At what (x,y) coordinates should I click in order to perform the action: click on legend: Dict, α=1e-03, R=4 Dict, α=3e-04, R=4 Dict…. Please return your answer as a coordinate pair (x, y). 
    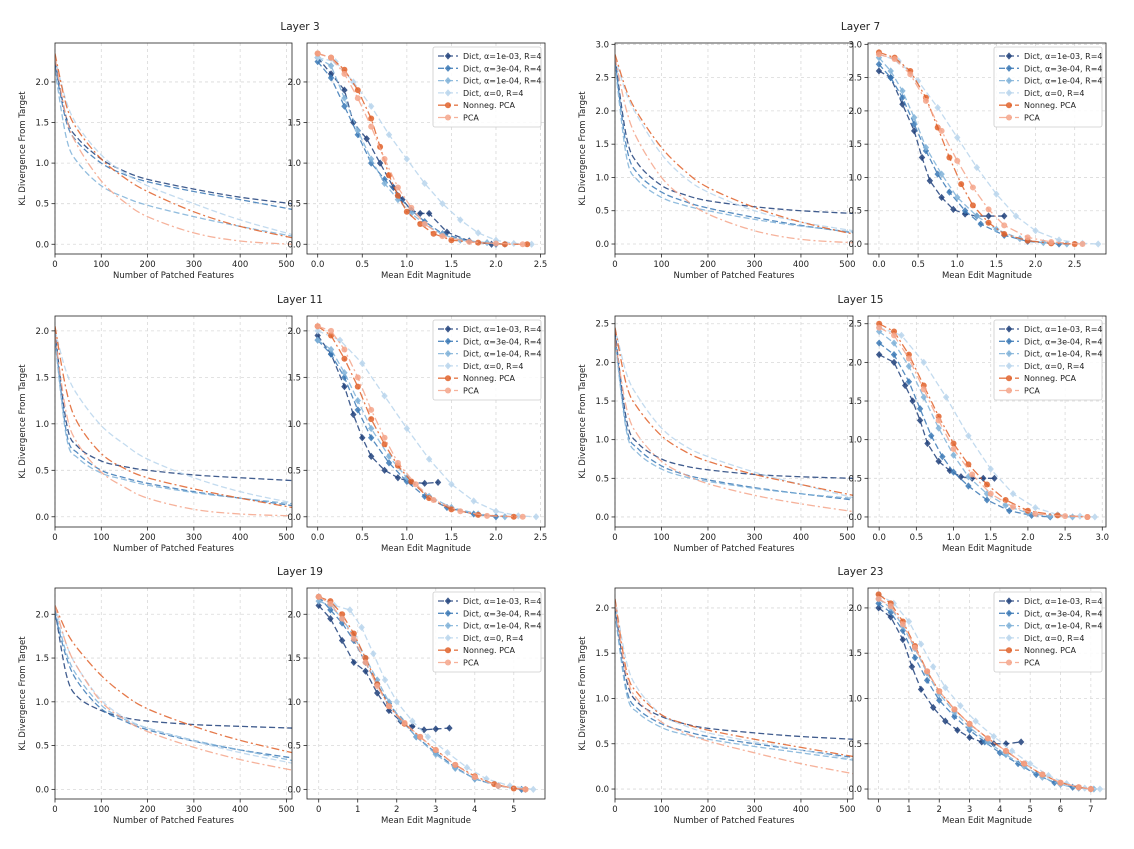
    Looking at the image, I should click on (487, 360).